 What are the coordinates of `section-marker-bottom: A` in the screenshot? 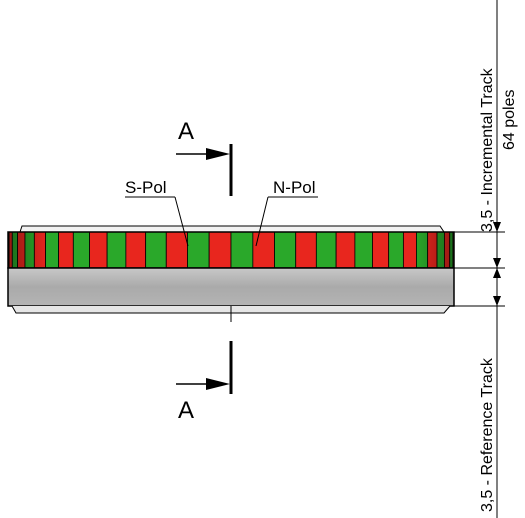 It's located at (204, 382).